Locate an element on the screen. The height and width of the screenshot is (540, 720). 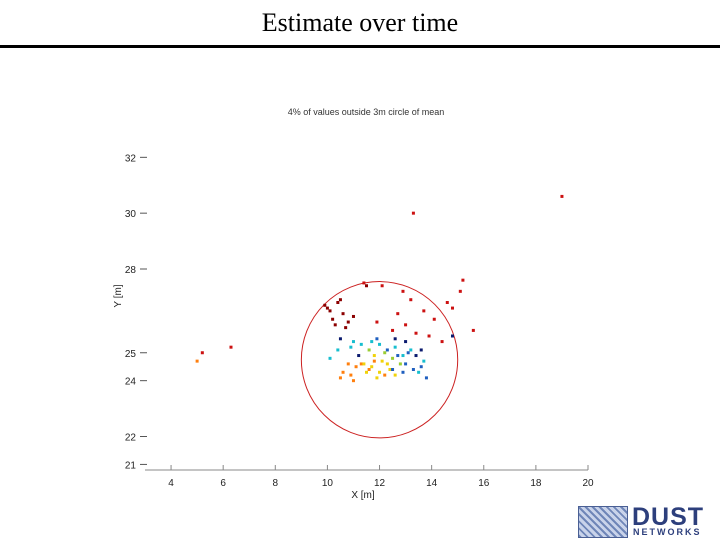
dust-networks-logo: DUST NETWORKS is located at coordinates (648, 520).